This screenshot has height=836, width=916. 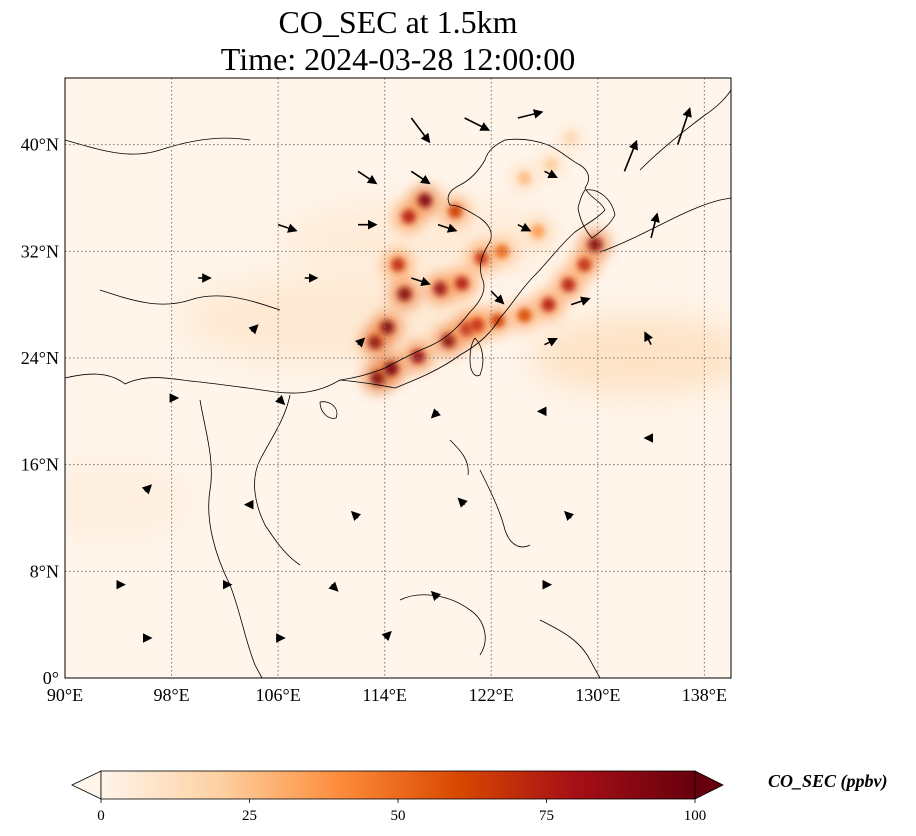 What do you see at coordinates (51, 678) in the screenshot?
I see `latitude-tick-label: 0°` at bounding box center [51, 678].